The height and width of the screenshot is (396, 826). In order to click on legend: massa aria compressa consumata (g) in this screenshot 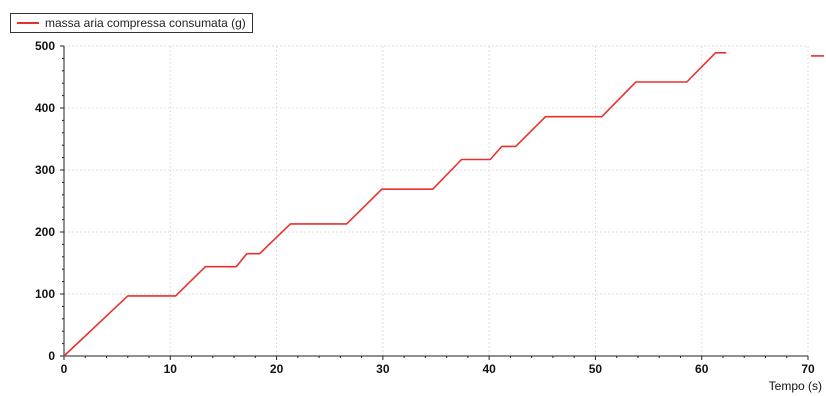, I will do `click(131, 23)`.